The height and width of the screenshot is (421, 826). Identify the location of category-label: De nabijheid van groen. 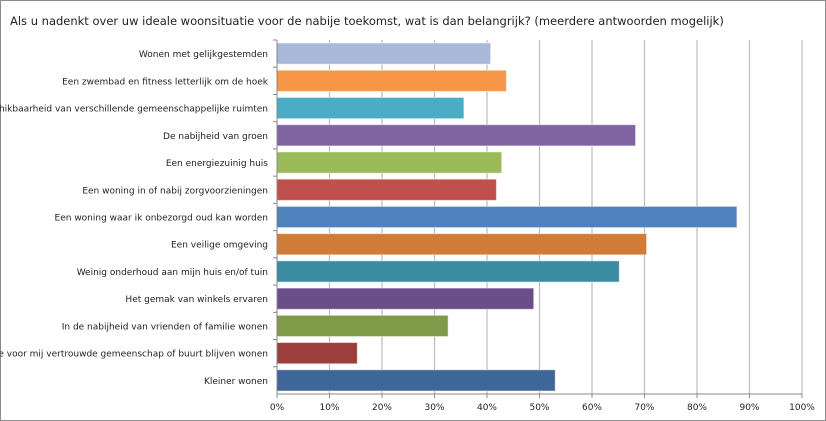
(215, 137).